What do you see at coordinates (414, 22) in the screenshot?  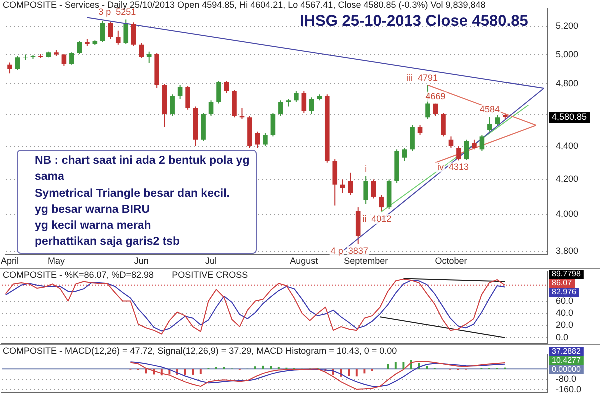 I see `chart-title: IHSG 25-10-2013 Close 4580.85` at bounding box center [414, 22].